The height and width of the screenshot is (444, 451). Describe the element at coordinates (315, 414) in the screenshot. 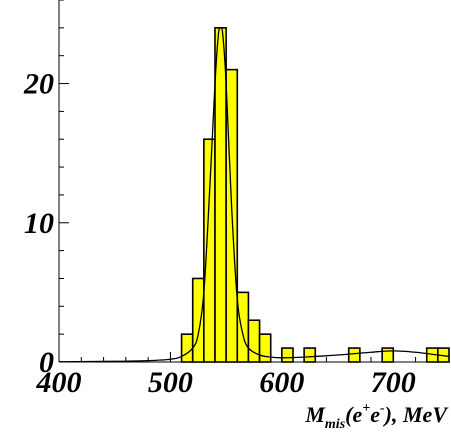

I see `x-axis-label-main: M` at that location.